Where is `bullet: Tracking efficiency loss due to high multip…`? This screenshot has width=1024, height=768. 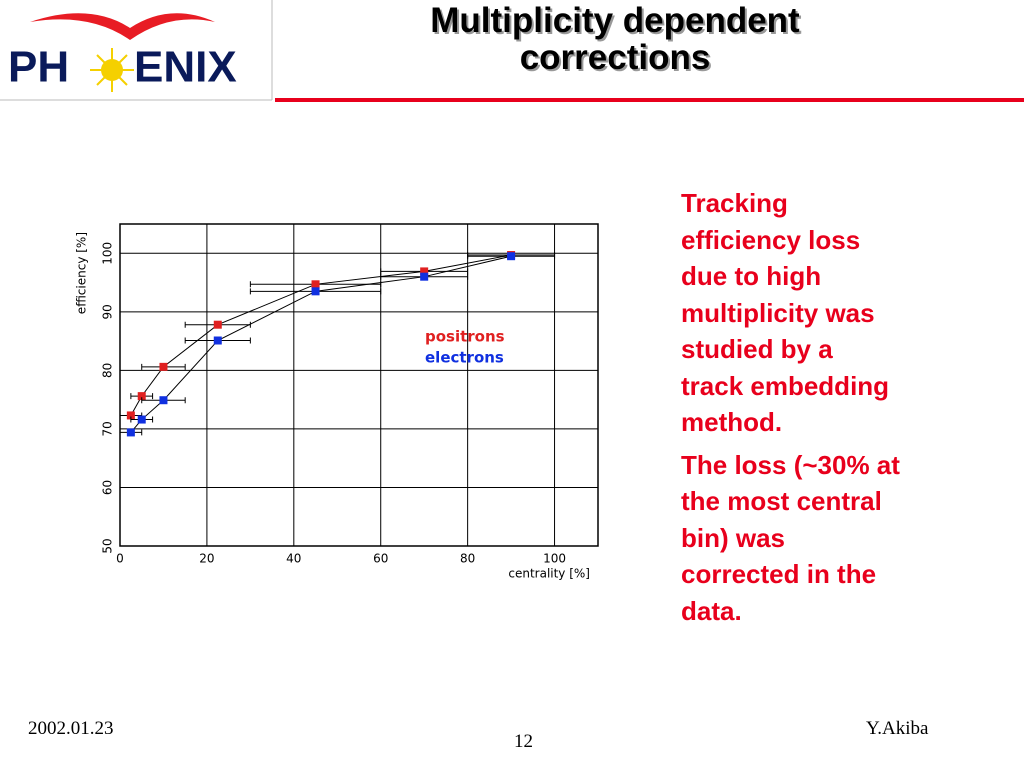 bullet: Tracking efficiency loss due to high multip… is located at coordinates (790, 313).